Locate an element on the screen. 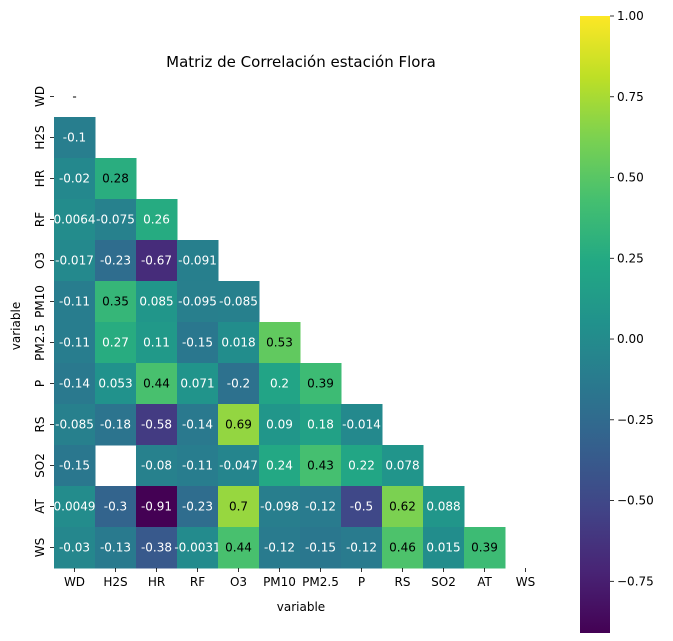 The image size is (673, 641). heatmap-cell-O3-RF is located at coordinates (198, 261).